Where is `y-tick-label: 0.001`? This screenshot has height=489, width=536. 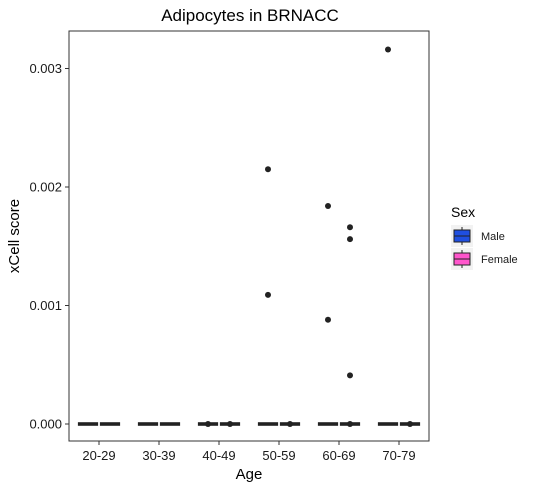 y-tick-label: 0.001 is located at coordinates (45, 305).